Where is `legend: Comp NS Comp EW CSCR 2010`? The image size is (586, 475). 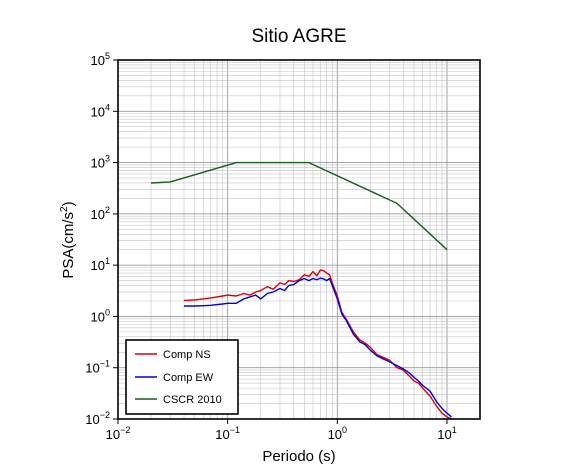
legend: Comp NS Comp EW CSCR 2010 is located at coordinates (182, 377).